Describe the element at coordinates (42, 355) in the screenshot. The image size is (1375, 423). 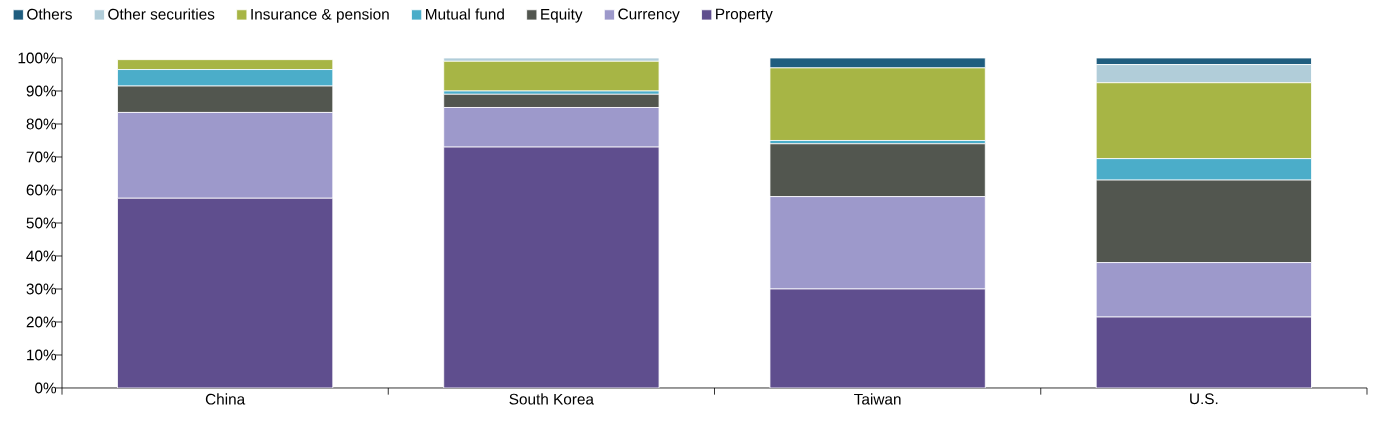
I see `y-tick-label: 10%` at that location.